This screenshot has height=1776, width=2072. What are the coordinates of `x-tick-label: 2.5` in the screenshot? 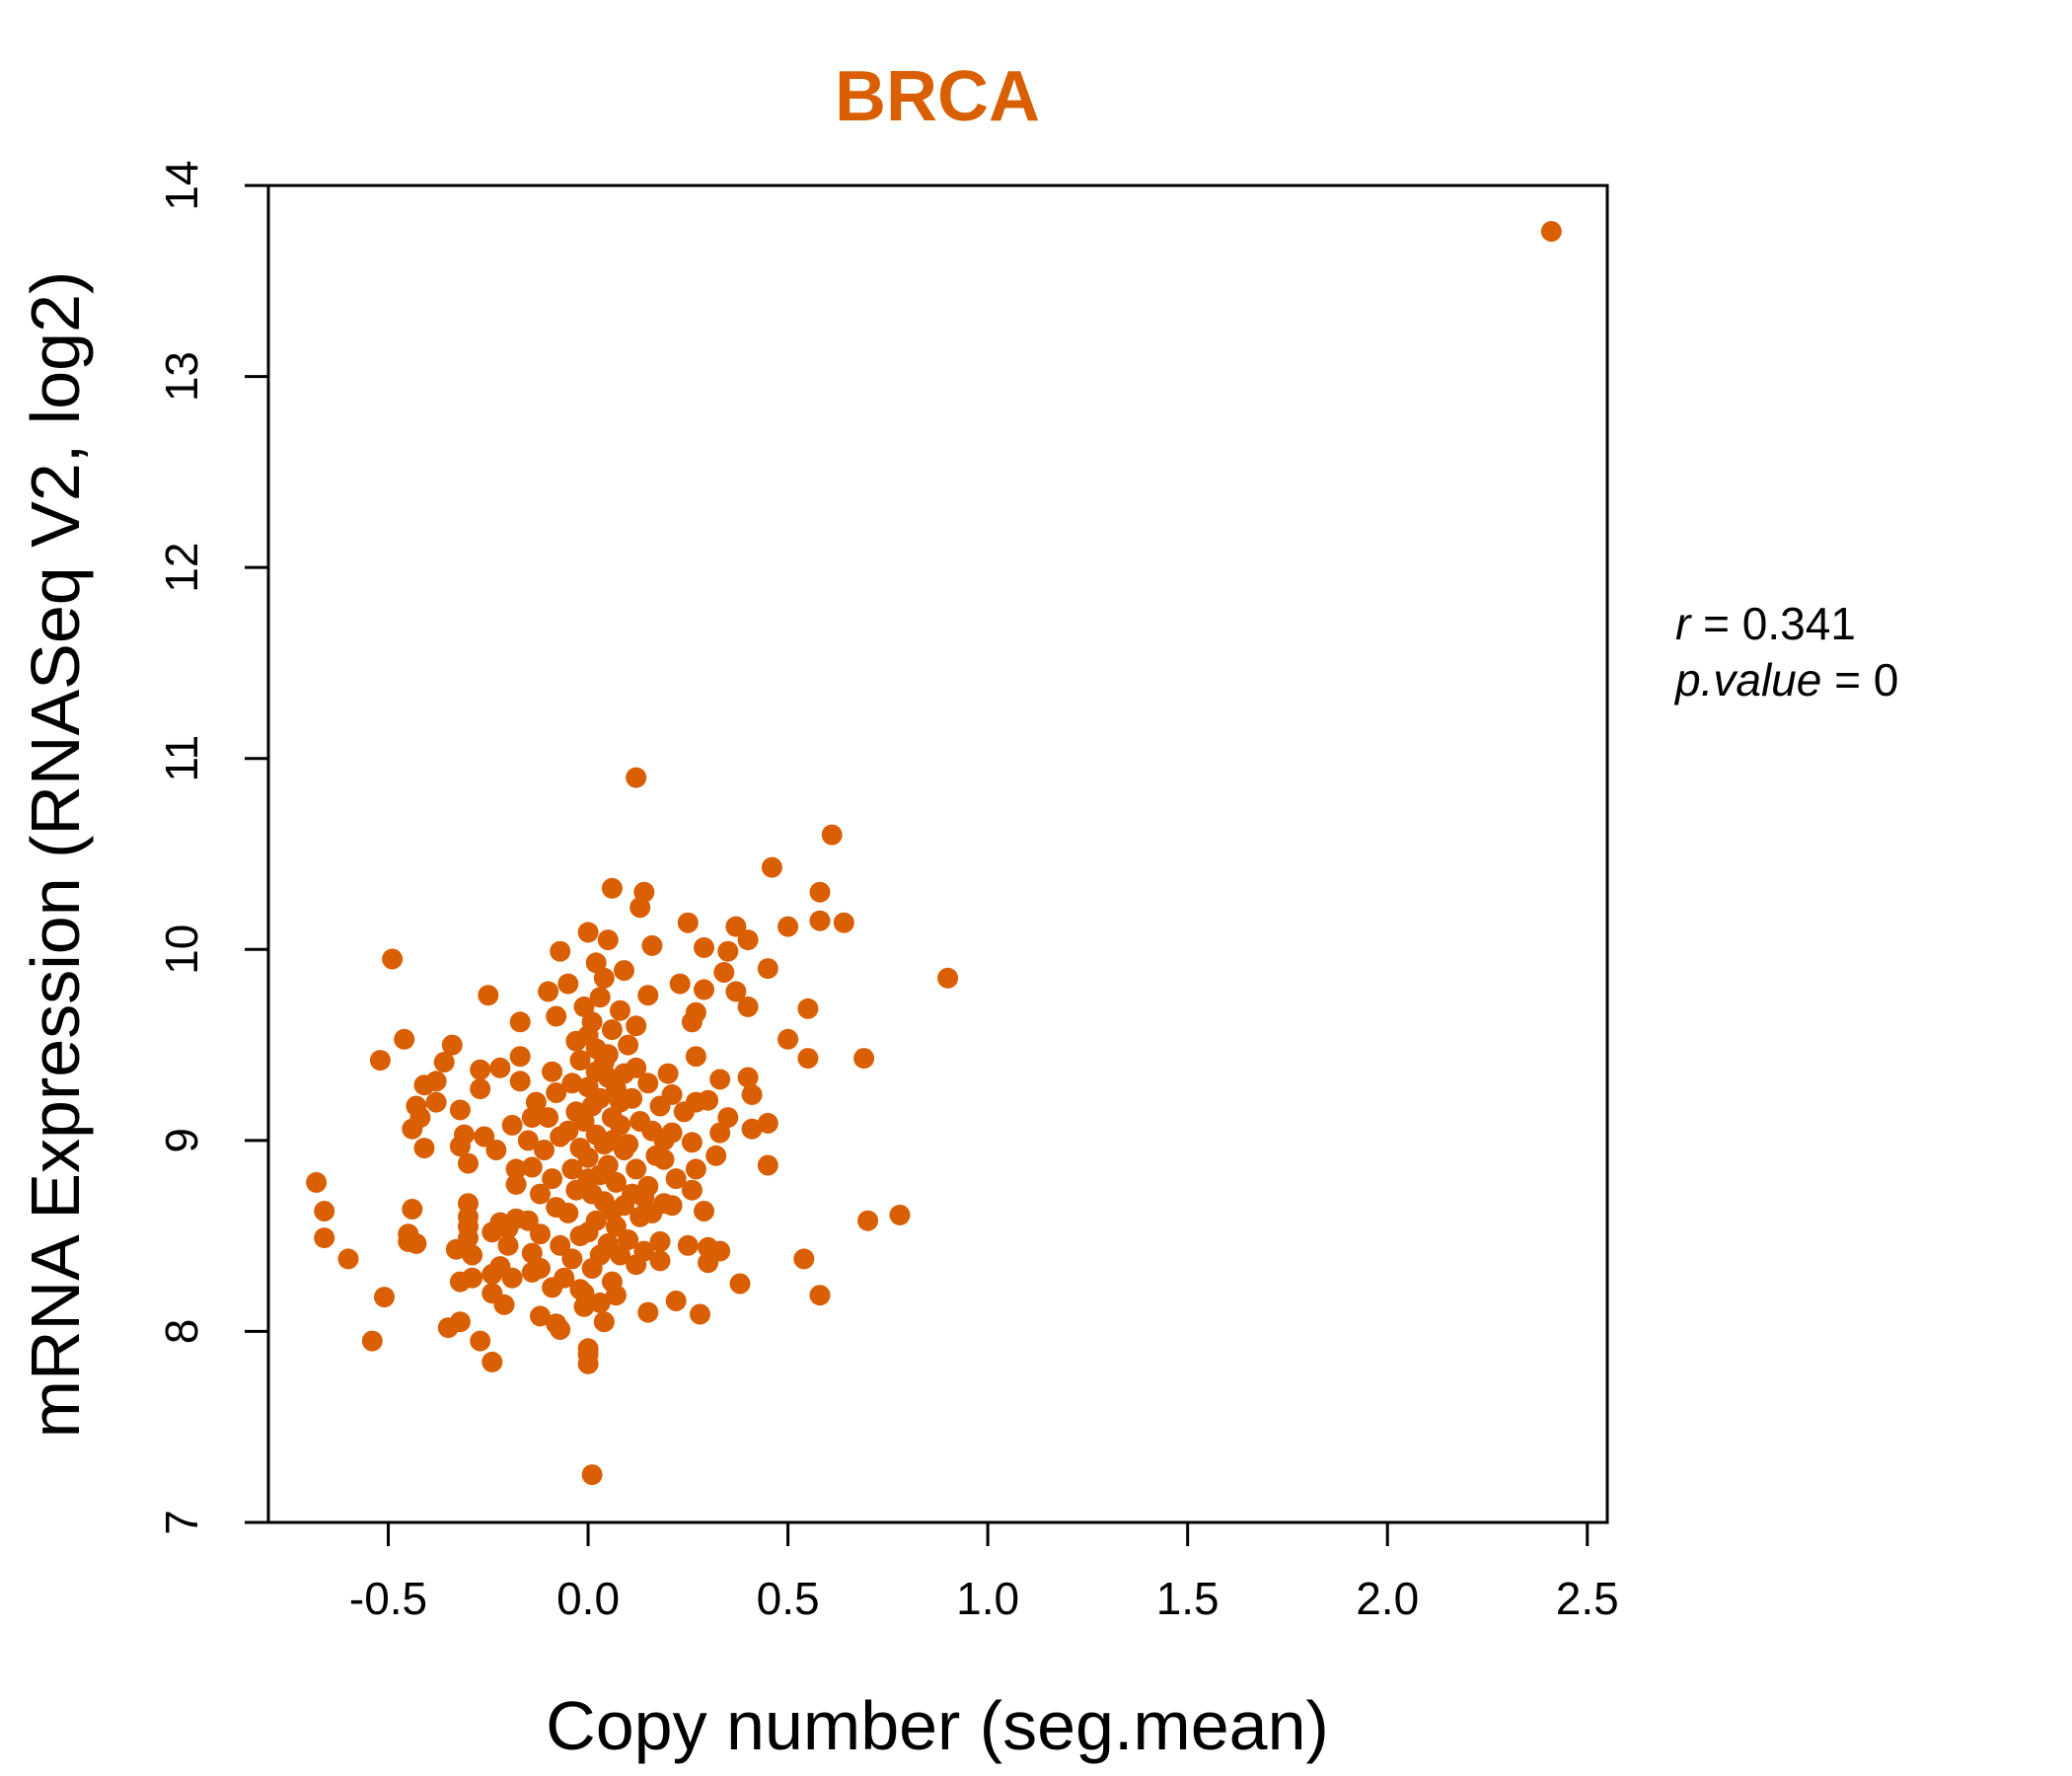 It's located at (1588, 1599).